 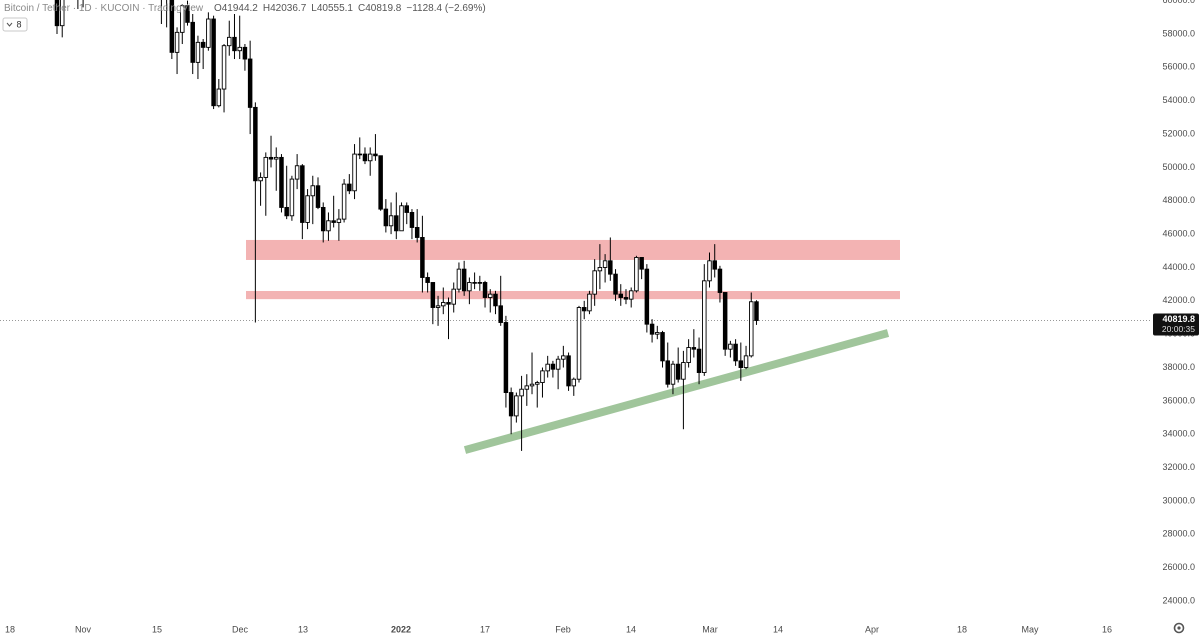 What do you see at coordinates (1178, 167) in the screenshot?
I see `y-tick-label: 50000.0` at bounding box center [1178, 167].